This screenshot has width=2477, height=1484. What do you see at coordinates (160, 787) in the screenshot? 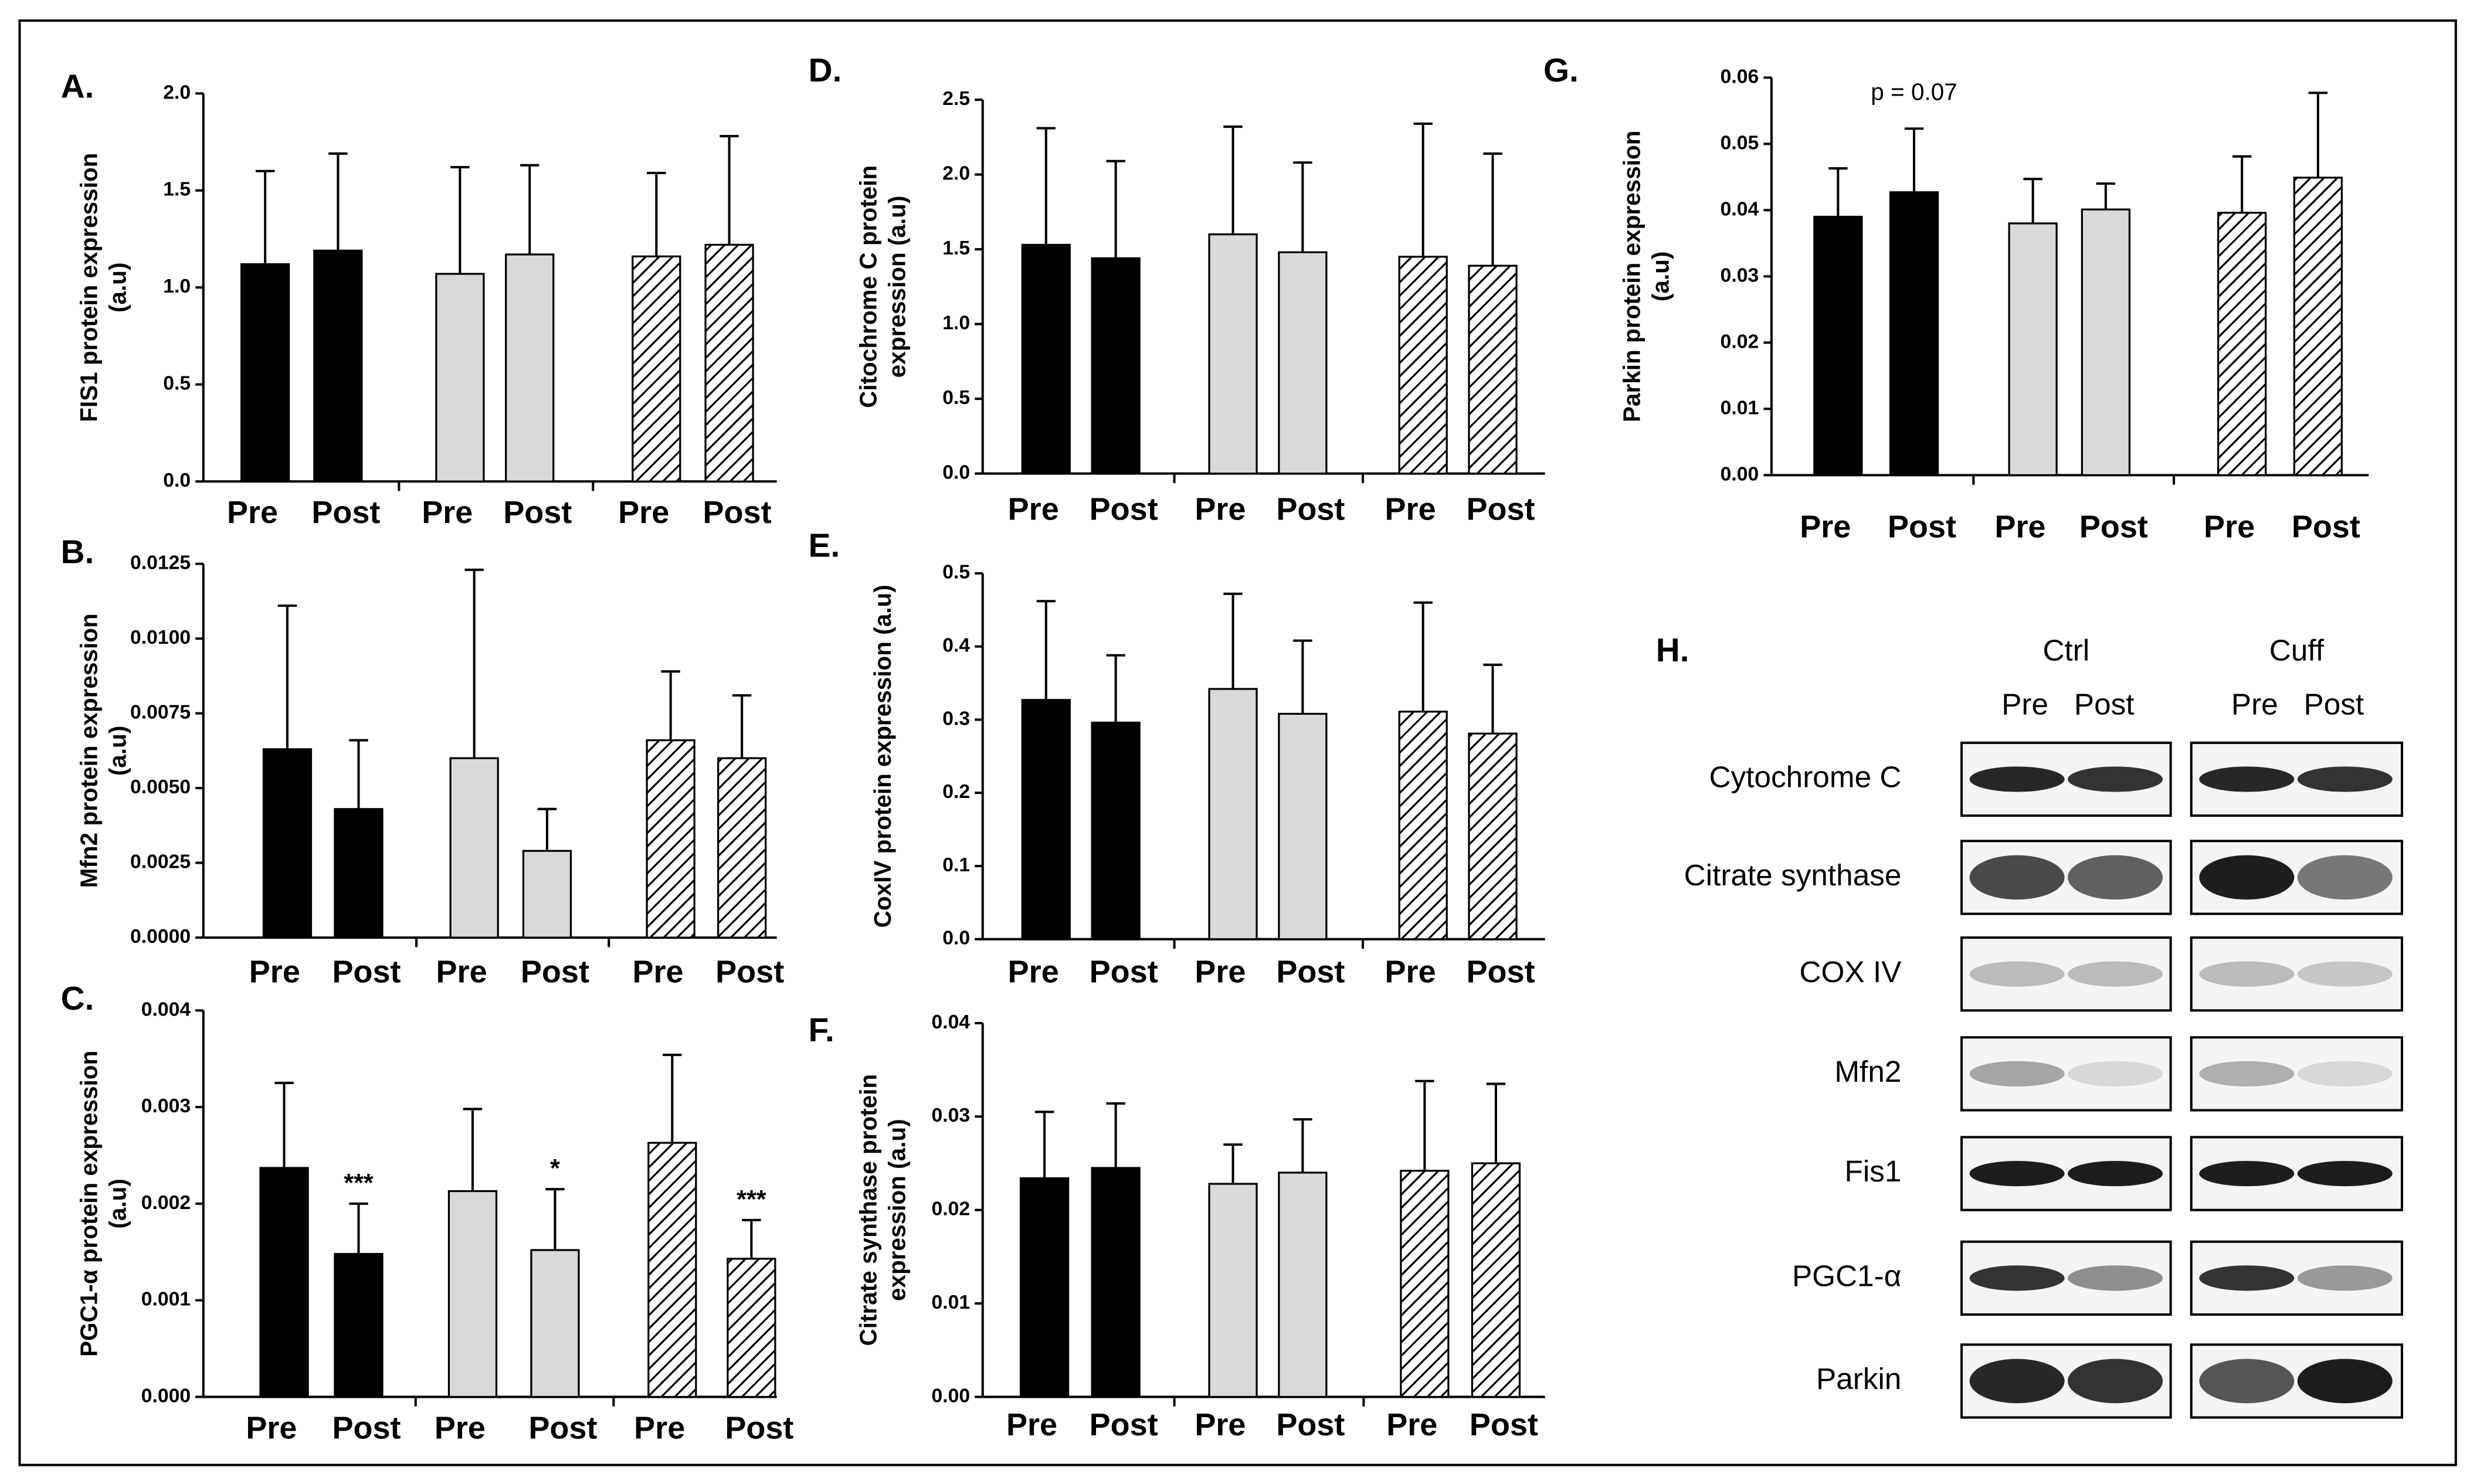
I see `y-tick-label: 0.0050` at bounding box center [160, 787].